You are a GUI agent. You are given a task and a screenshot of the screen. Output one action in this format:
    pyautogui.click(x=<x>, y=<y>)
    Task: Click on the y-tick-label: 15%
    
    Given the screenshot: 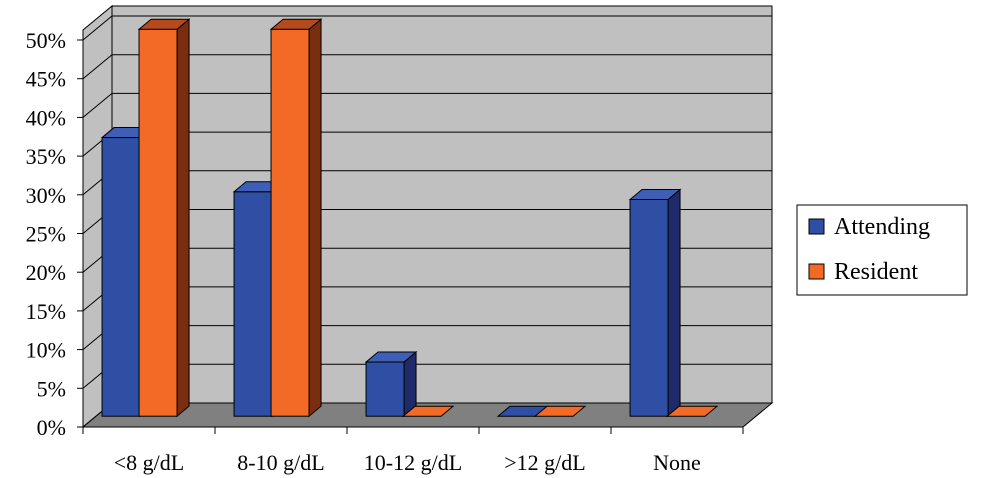 What is the action you would take?
    pyautogui.click(x=46, y=311)
    